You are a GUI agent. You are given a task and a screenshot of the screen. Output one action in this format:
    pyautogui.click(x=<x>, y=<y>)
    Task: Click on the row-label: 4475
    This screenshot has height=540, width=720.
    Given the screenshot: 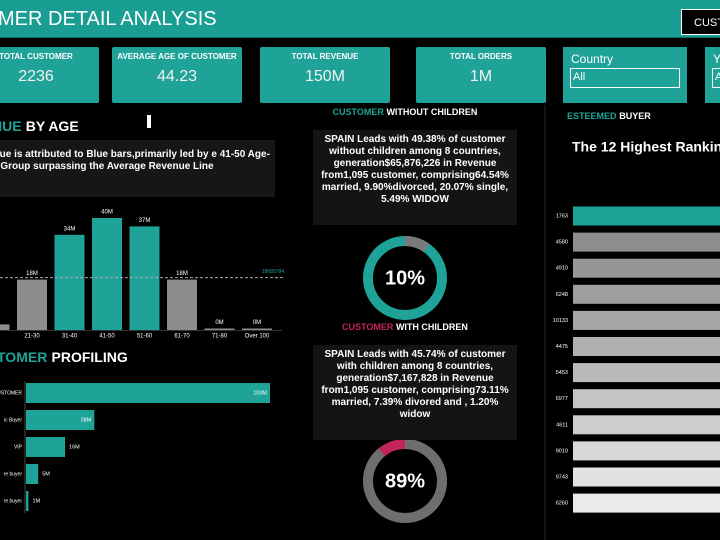 What is the action you would take?
    pyautogui.click(x=562, y=347)
    